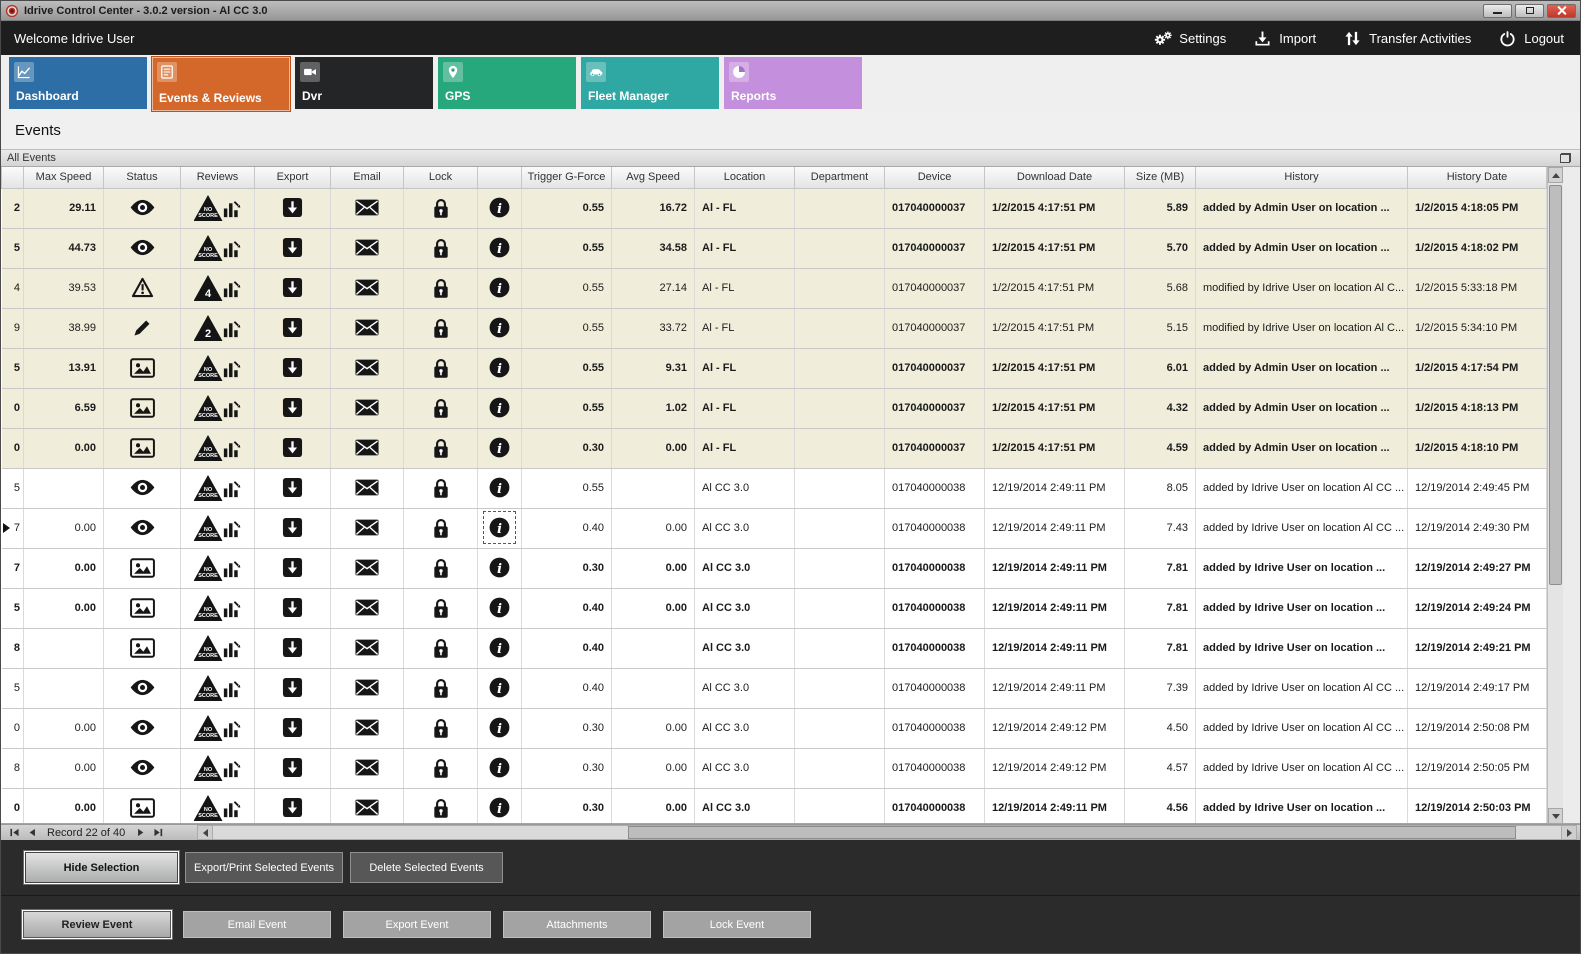  I want to click on column-header-device: Device, so click(934, 178).